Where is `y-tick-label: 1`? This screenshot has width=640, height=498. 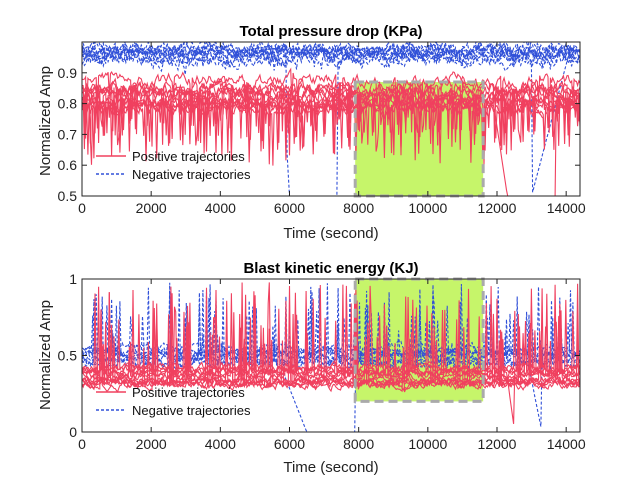
y-tick-label: 1 is located at coordinates (73, 279).